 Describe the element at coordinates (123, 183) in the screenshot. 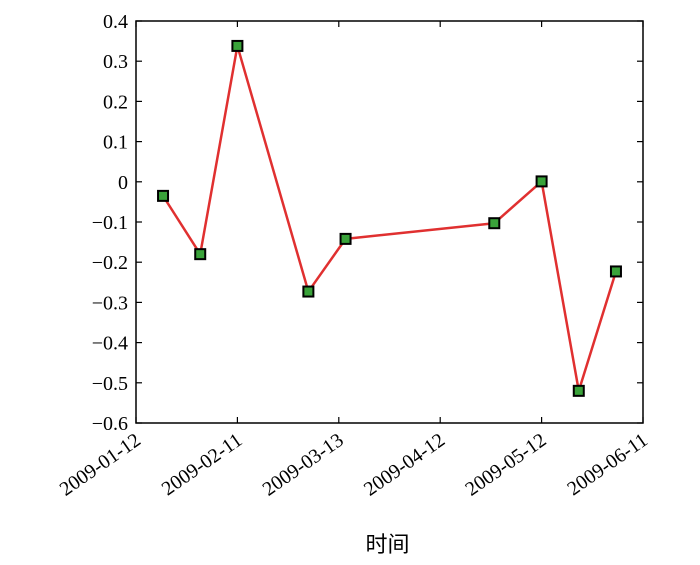

I see `y-tick-label: 0` at that location.